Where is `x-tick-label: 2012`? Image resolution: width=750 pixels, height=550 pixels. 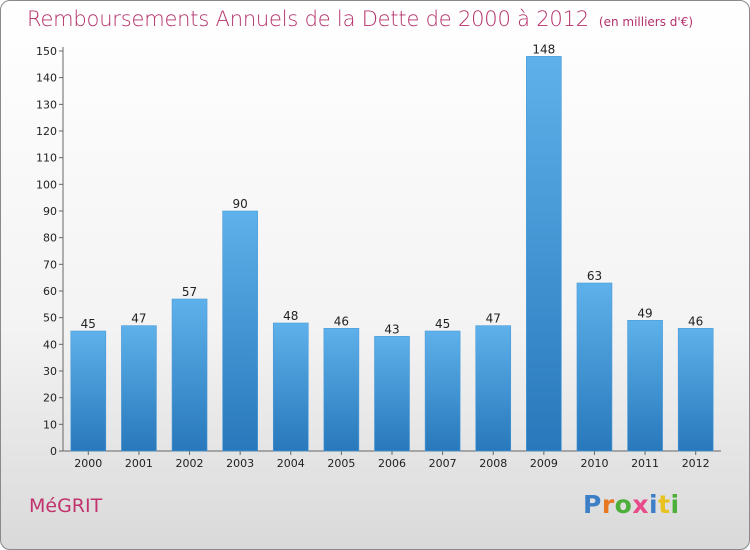
x-tick-label: 2012 is located at coordinates (696, 463).